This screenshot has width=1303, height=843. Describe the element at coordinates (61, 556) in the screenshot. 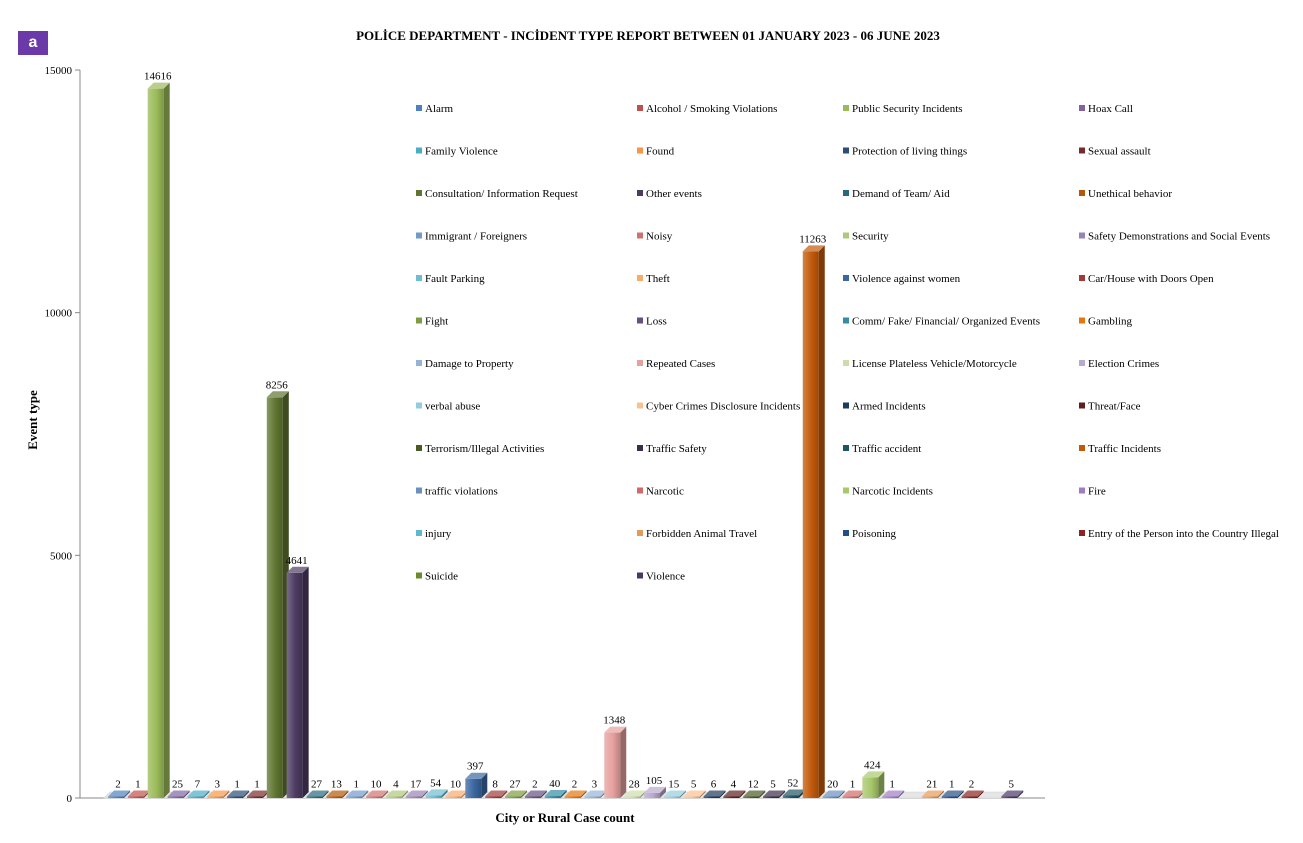

I see `y-tick-label: 5000` at that location.